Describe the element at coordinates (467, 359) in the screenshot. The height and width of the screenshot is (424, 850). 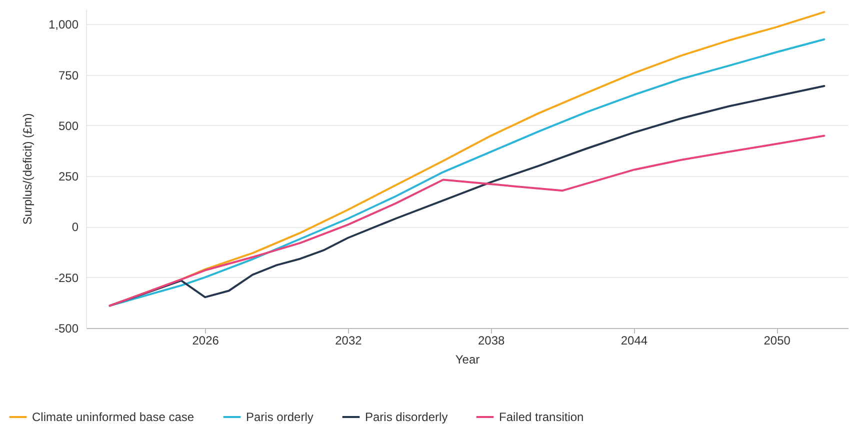
I see `x-axis-title: Year` at that location.